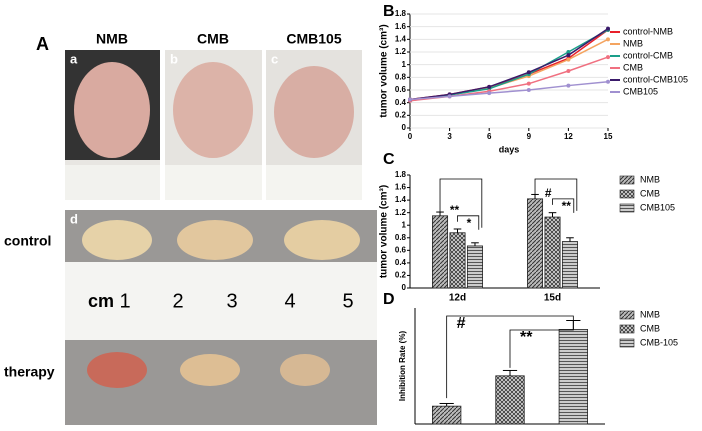 Image resolution: width=702 pixels, height=431 pixels. I want to click on sublabel: c, so click(274, 58).